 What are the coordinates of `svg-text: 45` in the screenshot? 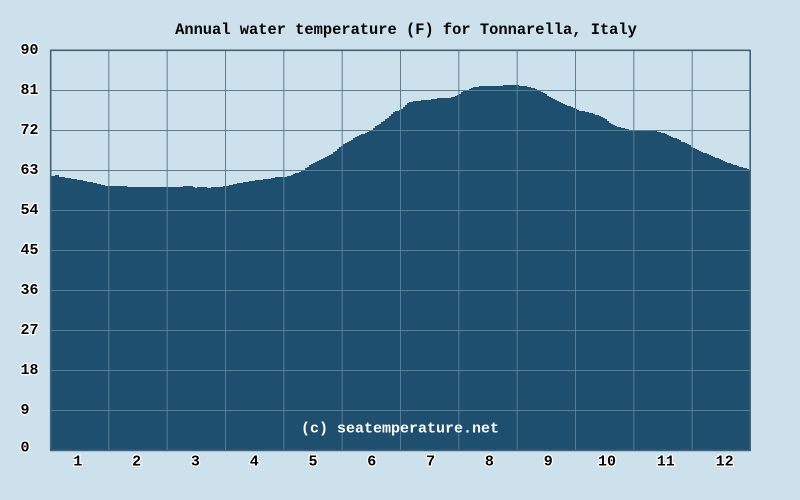 It's located at (30, 250).